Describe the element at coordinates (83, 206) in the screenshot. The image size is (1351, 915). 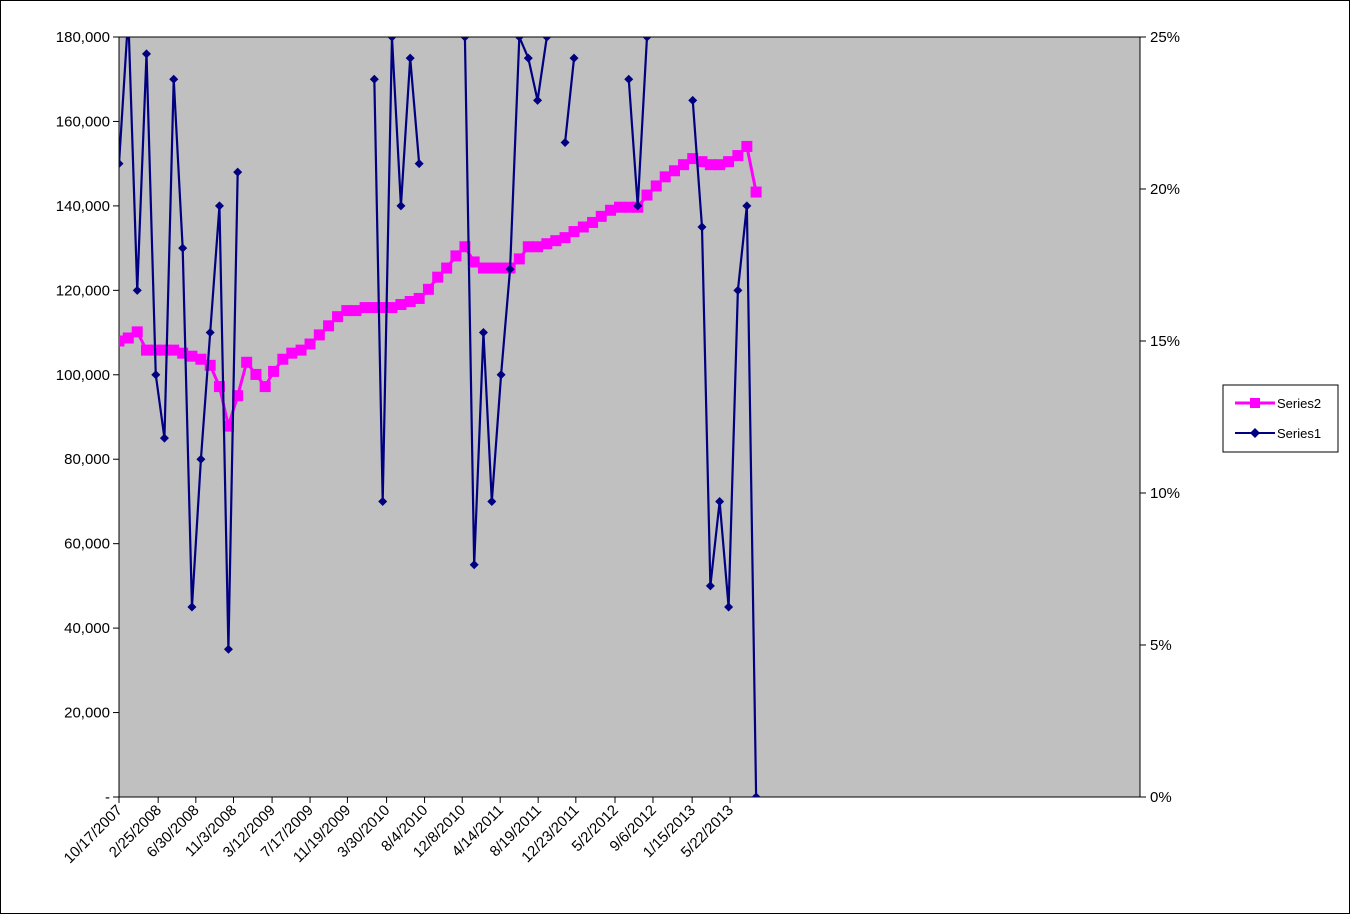
I see `y-tick-label: 140,000` at that location.